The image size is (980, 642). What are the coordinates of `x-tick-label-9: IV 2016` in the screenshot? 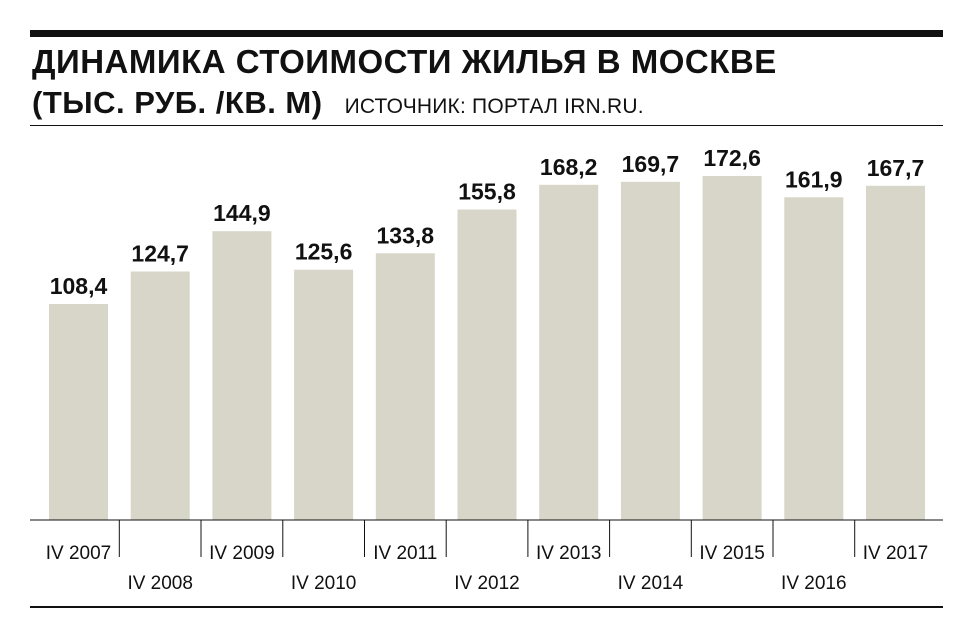 It's located at (814, 583).